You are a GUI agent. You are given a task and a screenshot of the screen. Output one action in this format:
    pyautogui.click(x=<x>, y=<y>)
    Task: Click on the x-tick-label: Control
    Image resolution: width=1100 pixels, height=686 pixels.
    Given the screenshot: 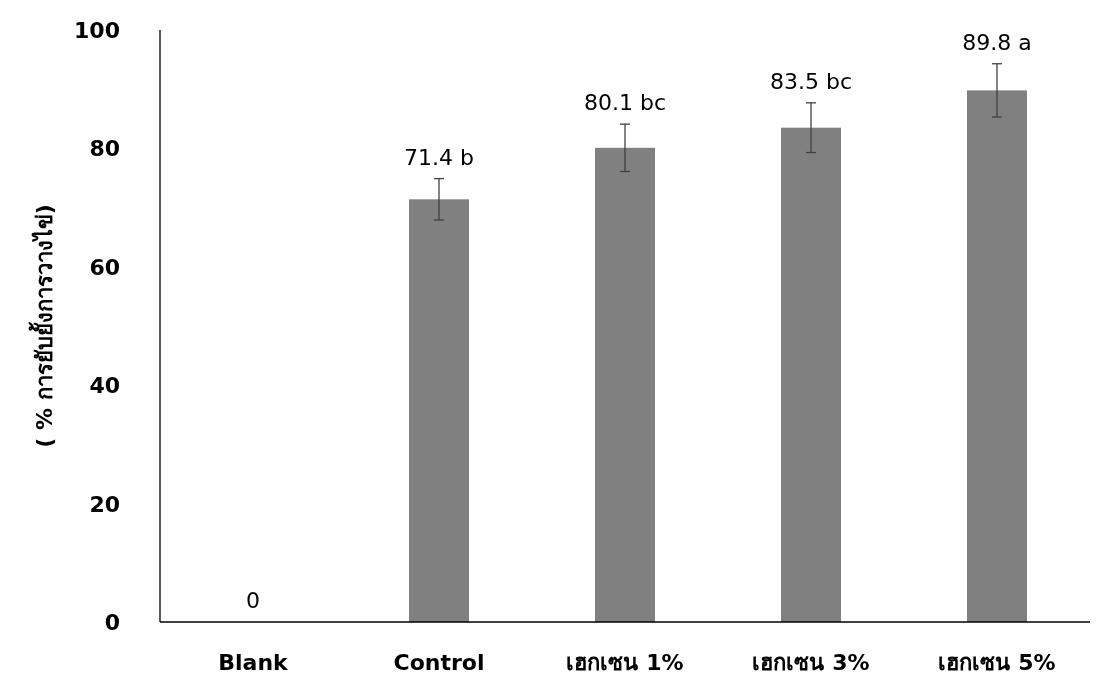 What is the action you would take?
    pyautogui.click(x=439, y=662)
    